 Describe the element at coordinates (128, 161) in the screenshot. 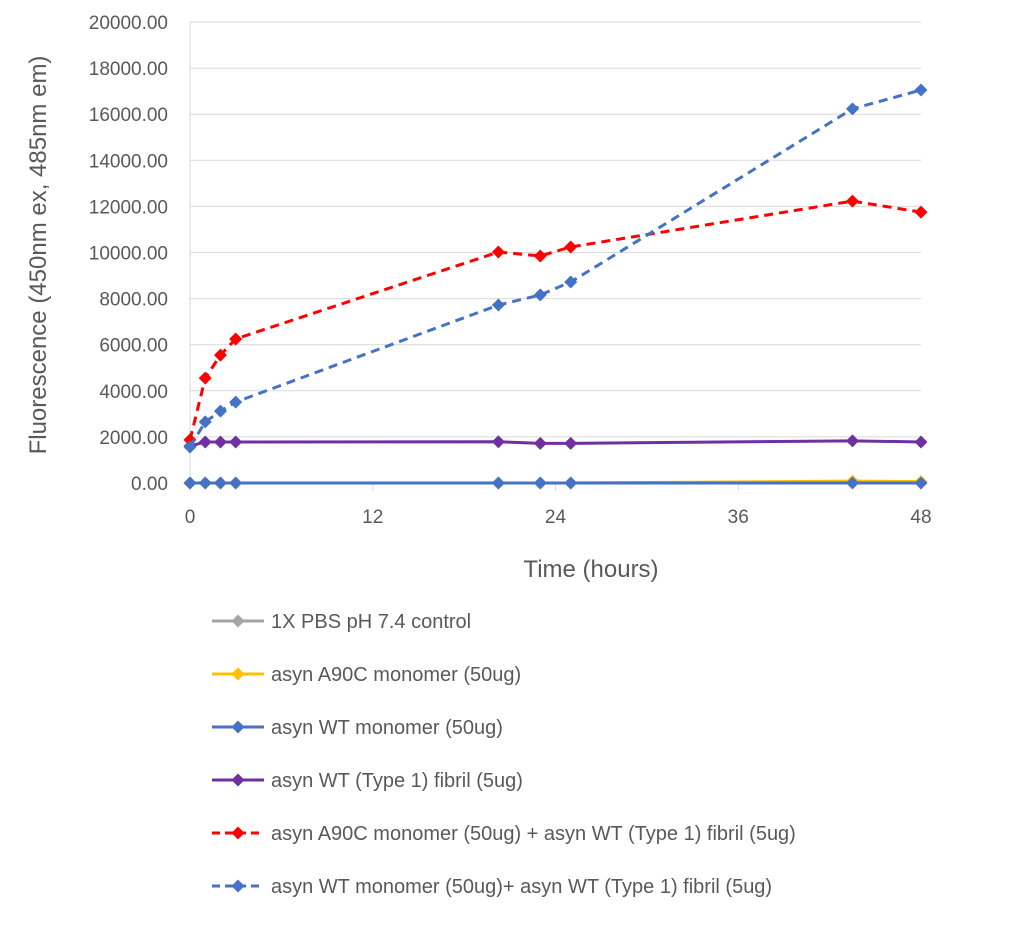

I see `y-tick-label: 14000.00` at that location.